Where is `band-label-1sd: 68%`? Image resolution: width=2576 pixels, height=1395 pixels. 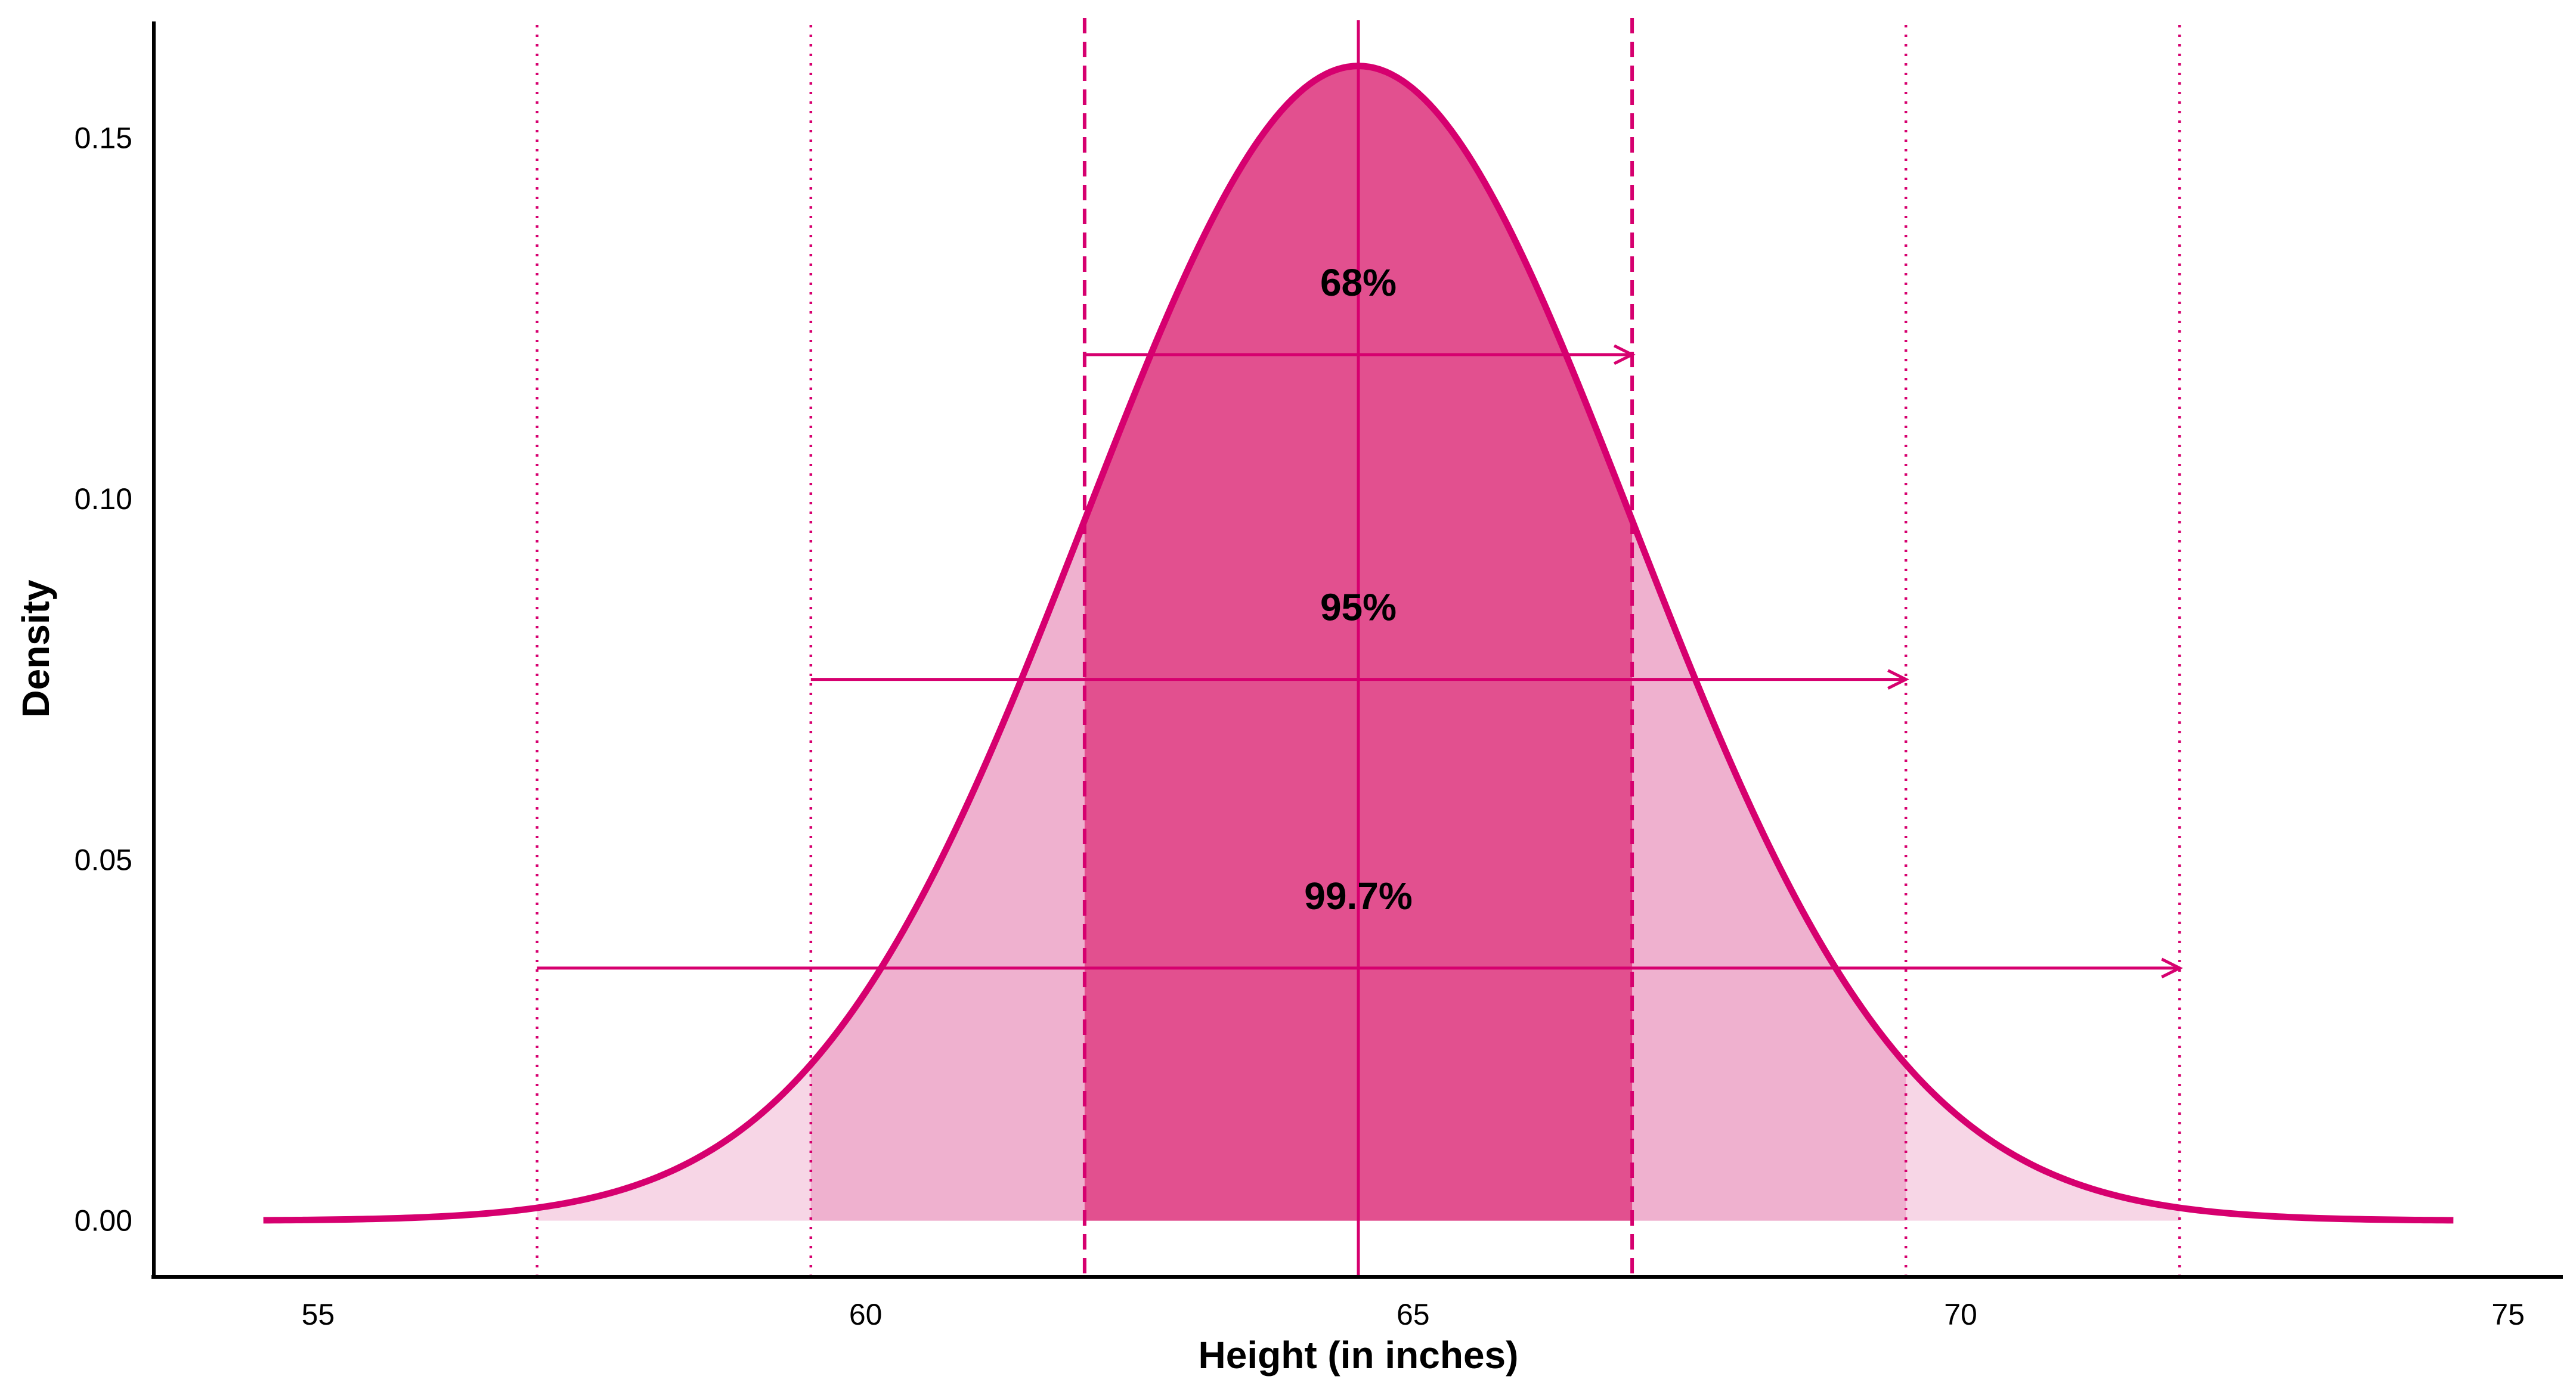
band-label-1sd: 68% is located at coordinates (1358, 282).